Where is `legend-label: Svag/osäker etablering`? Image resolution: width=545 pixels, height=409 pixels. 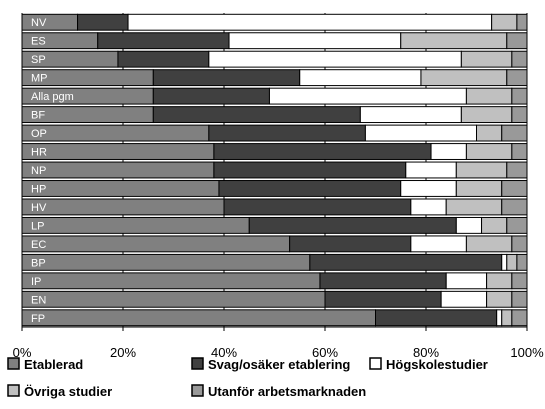
legend-label: Svag/osäker etablering is located at coordinates (279, 364).